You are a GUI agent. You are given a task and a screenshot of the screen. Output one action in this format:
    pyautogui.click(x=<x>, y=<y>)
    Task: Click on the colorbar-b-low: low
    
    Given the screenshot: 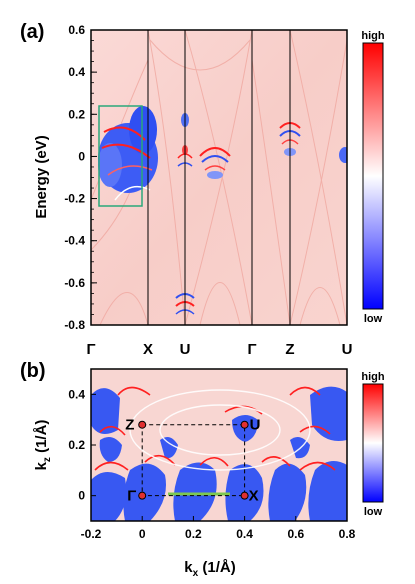 What is the action you would take?
    pyautogui.click(x=373, y=512)
    